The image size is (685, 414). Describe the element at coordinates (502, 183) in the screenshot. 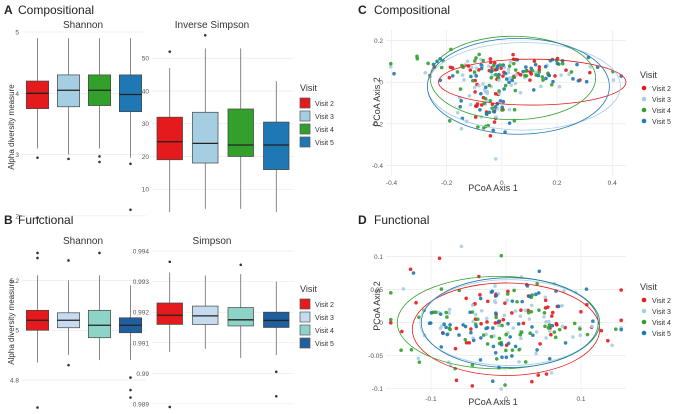

I see `scatter-c-x-tick-label: 0` at that location.